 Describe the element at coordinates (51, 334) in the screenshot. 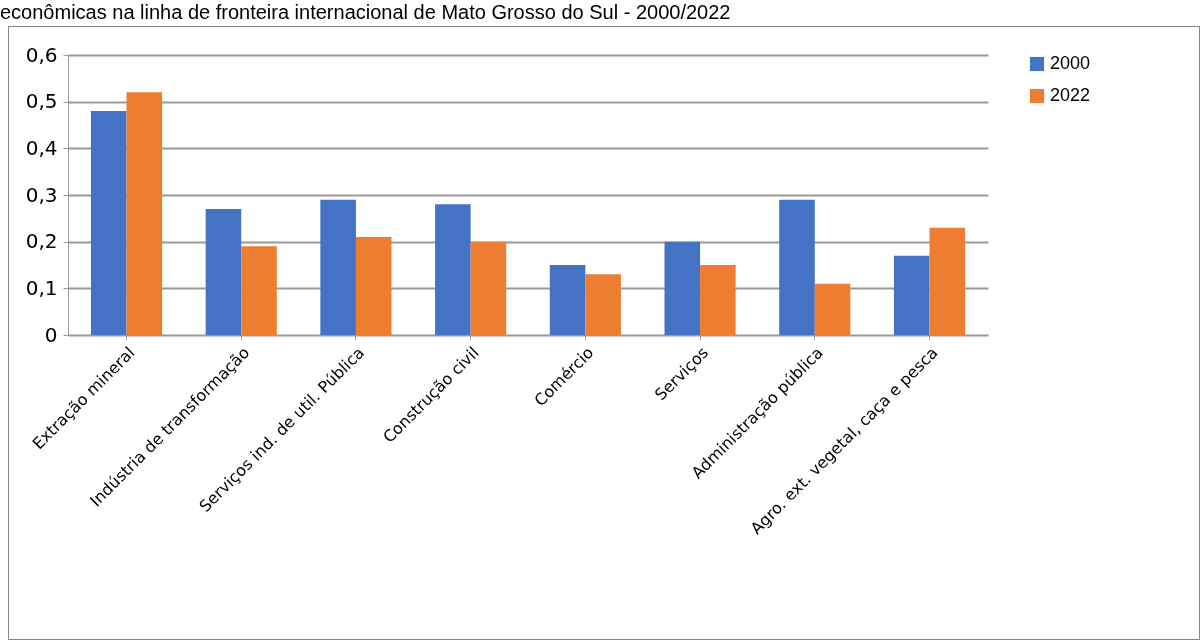

I see `y-tick-label: 0` at that location.